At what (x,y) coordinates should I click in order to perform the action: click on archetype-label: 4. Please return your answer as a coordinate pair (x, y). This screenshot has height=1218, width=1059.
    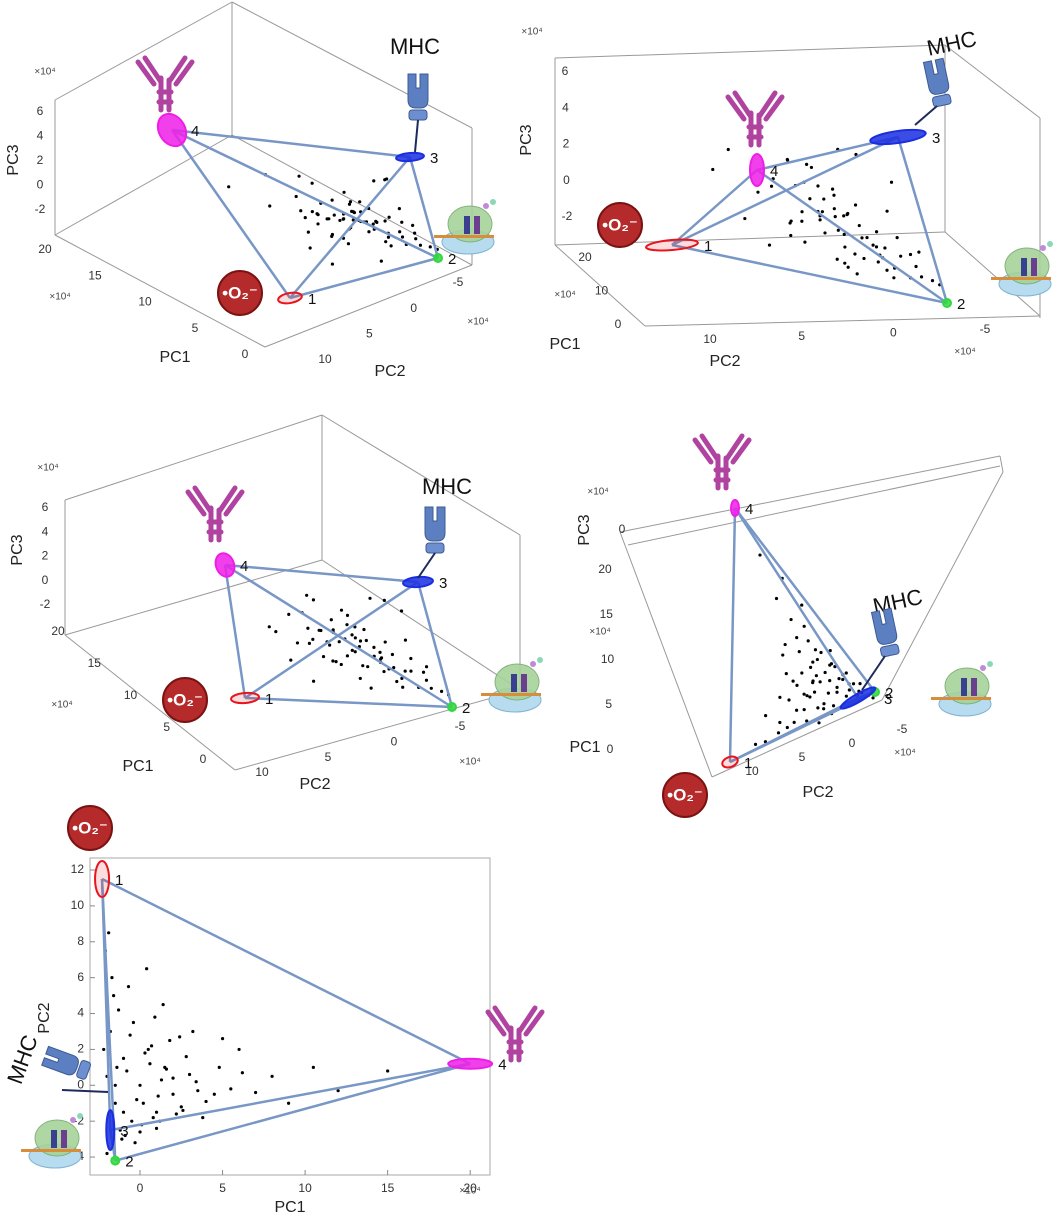
    Looking at the image, I should click on (749, 509).